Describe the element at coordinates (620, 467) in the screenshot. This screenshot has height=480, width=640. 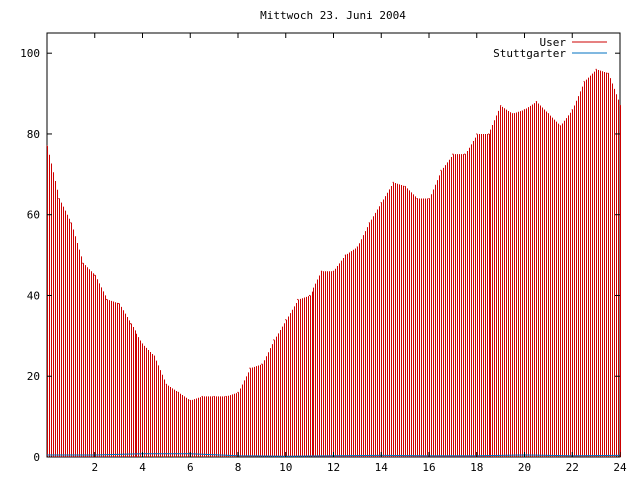
I see `x-tick-label-11: 24` at that location.